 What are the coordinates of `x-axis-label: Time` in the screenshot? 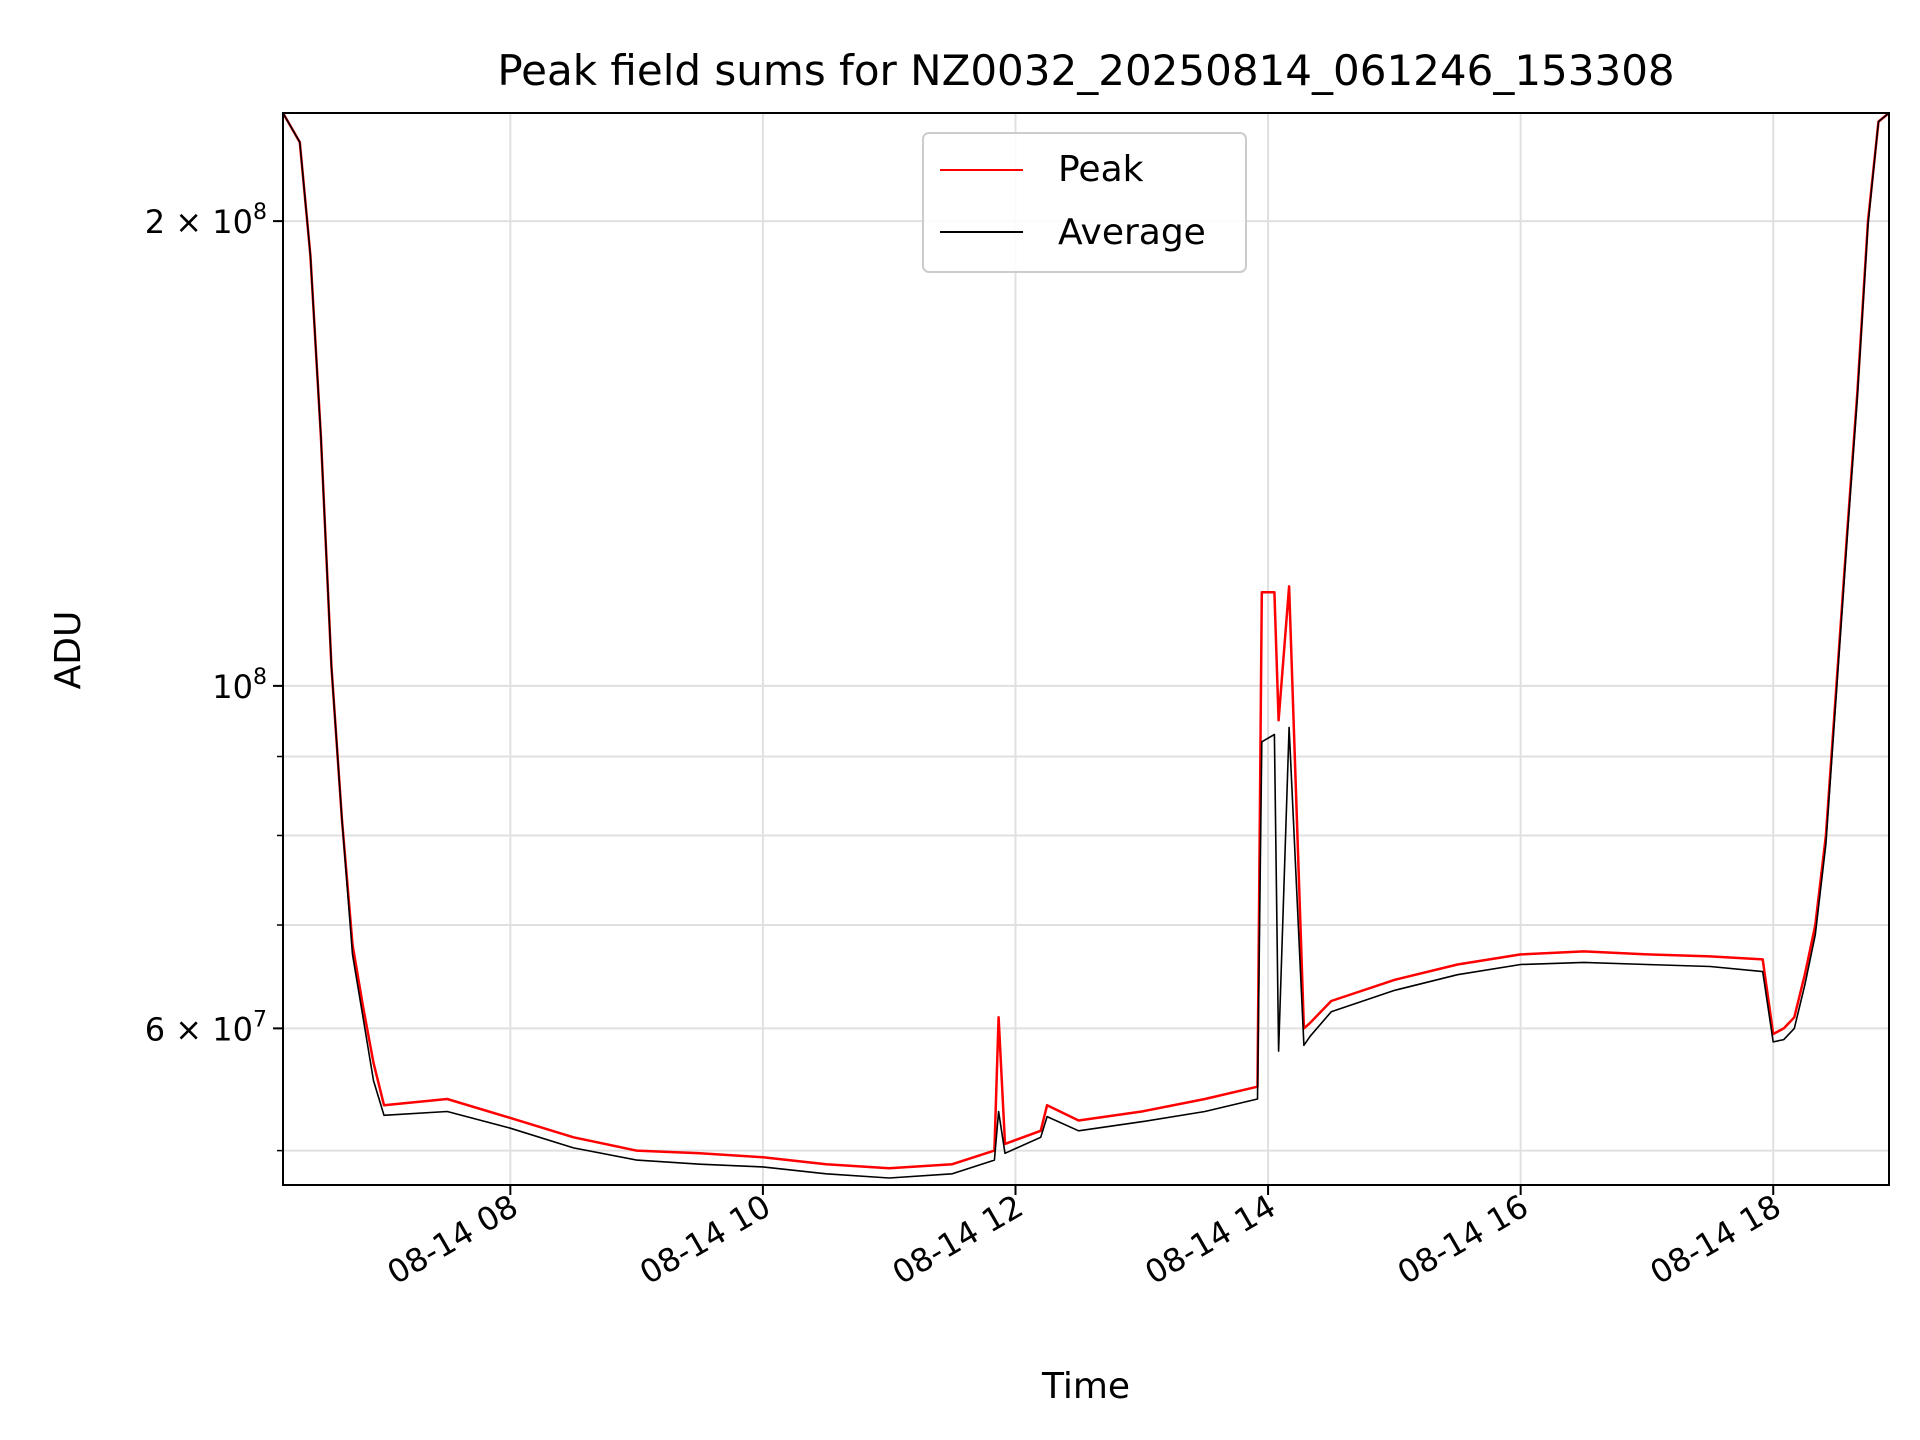 It's located at (1085, 1386).